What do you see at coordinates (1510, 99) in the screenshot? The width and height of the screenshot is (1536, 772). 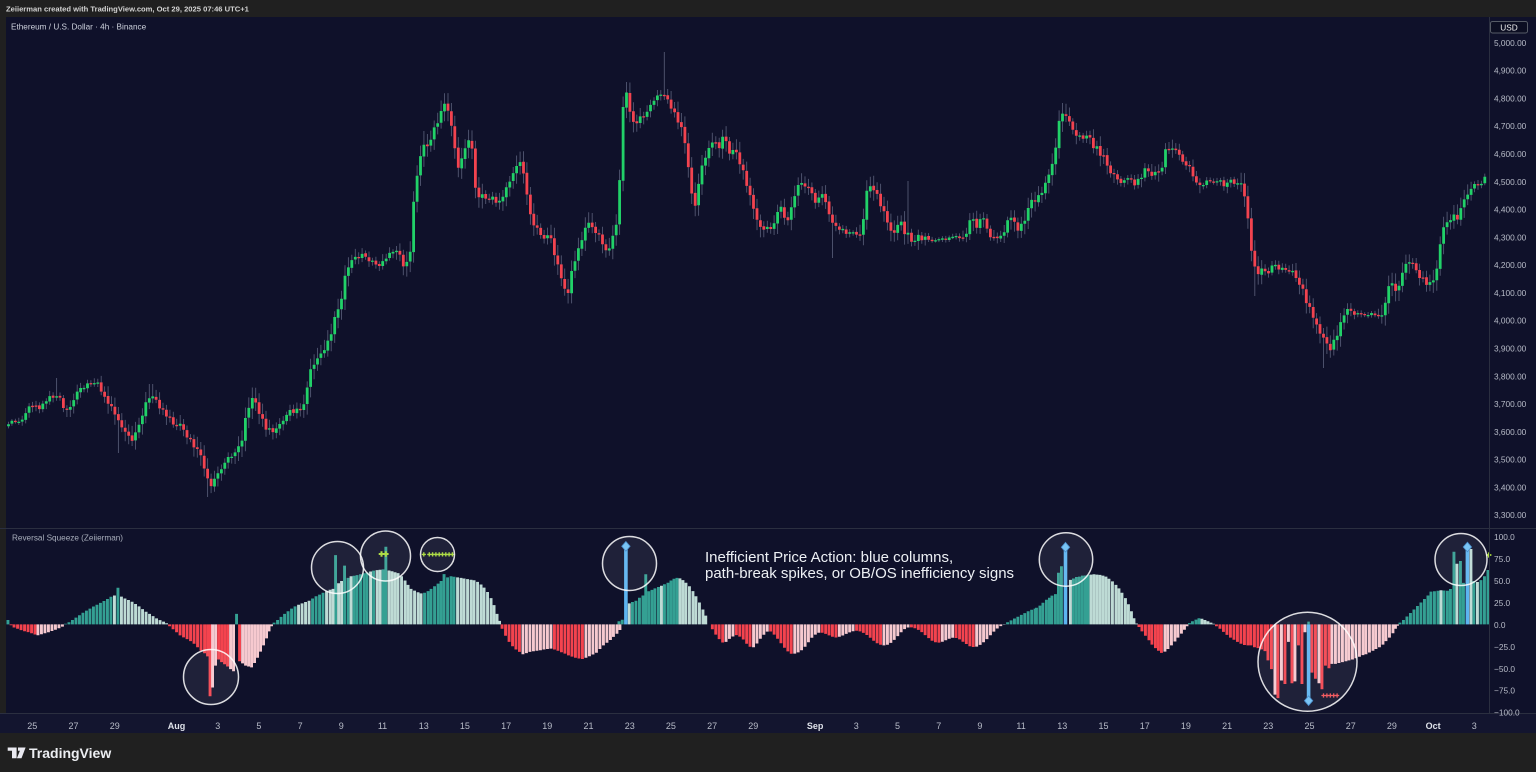 I see `svg-text: 4,800.00` at bounding box center [1510, 99].